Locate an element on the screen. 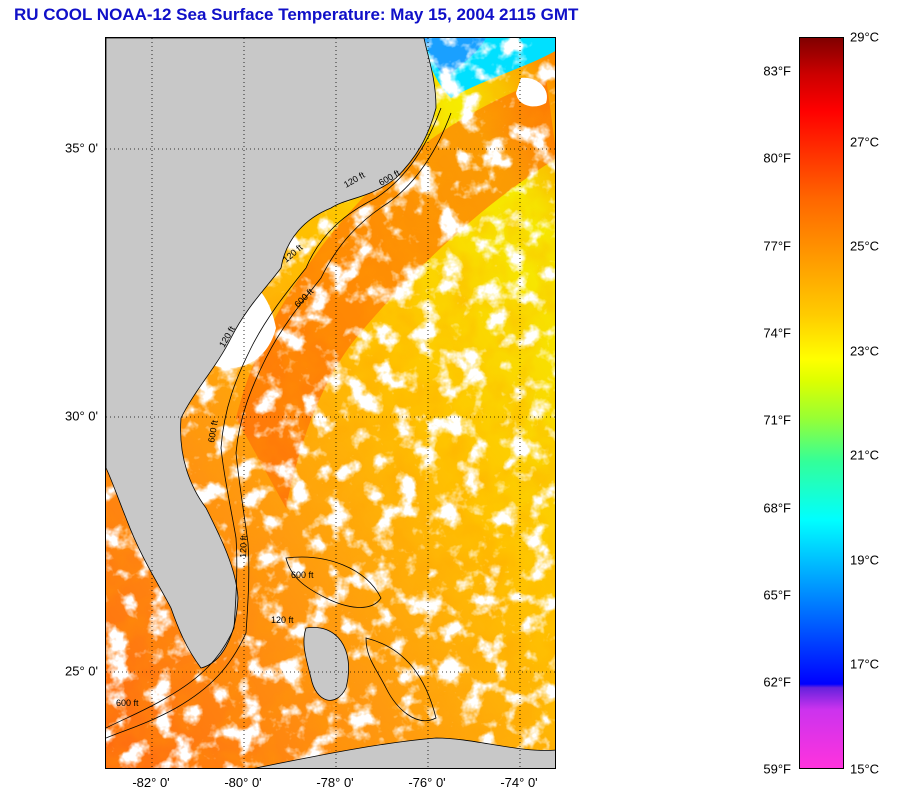  cloud-patch is located at coordinates (531, 92).